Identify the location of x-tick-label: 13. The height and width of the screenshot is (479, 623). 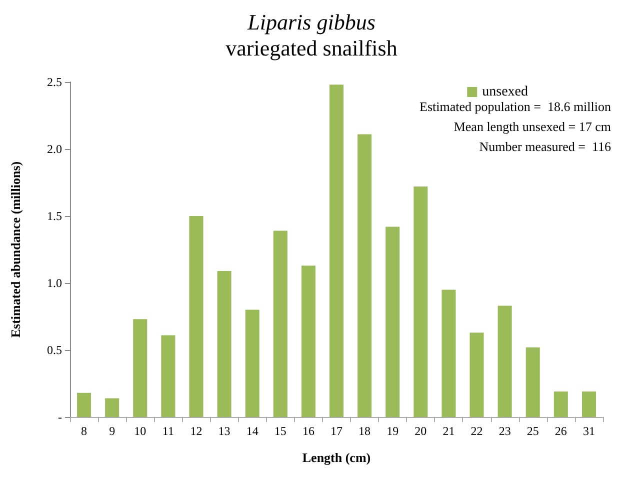
(224, 431).